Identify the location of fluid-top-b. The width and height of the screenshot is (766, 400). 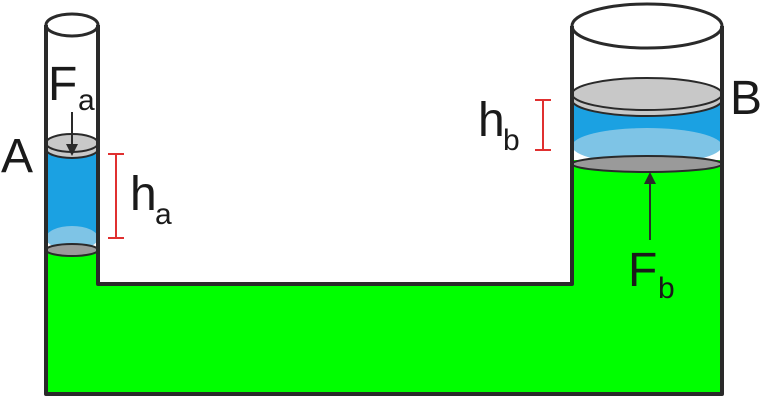
(647, 164).